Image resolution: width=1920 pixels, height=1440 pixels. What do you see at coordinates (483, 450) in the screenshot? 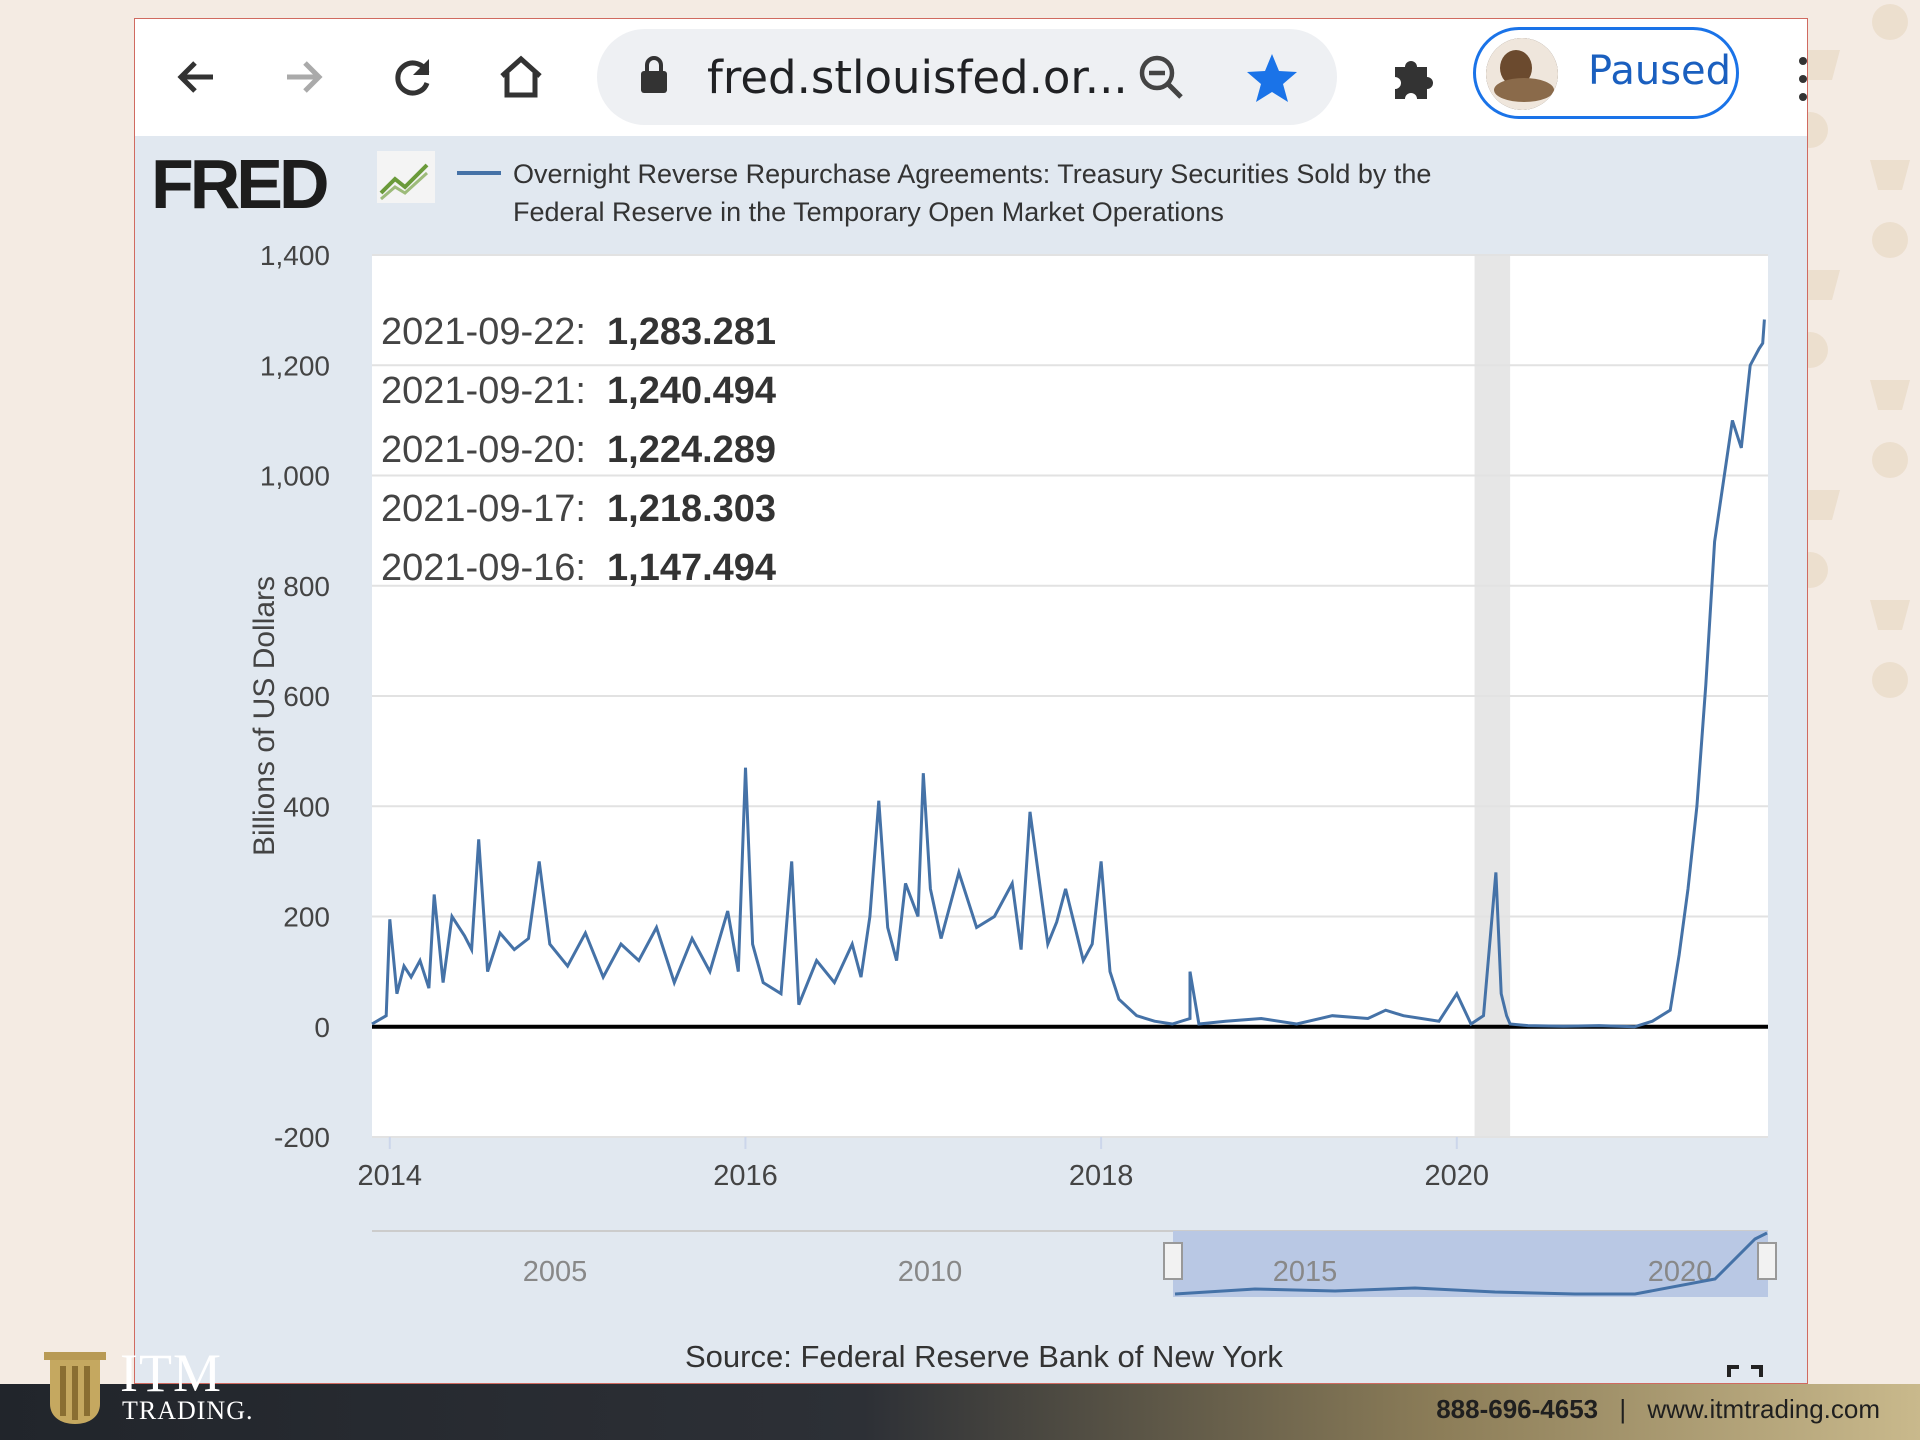
I see `tooltip-date: 2021-09-20:` at bounding box center [483, 450].